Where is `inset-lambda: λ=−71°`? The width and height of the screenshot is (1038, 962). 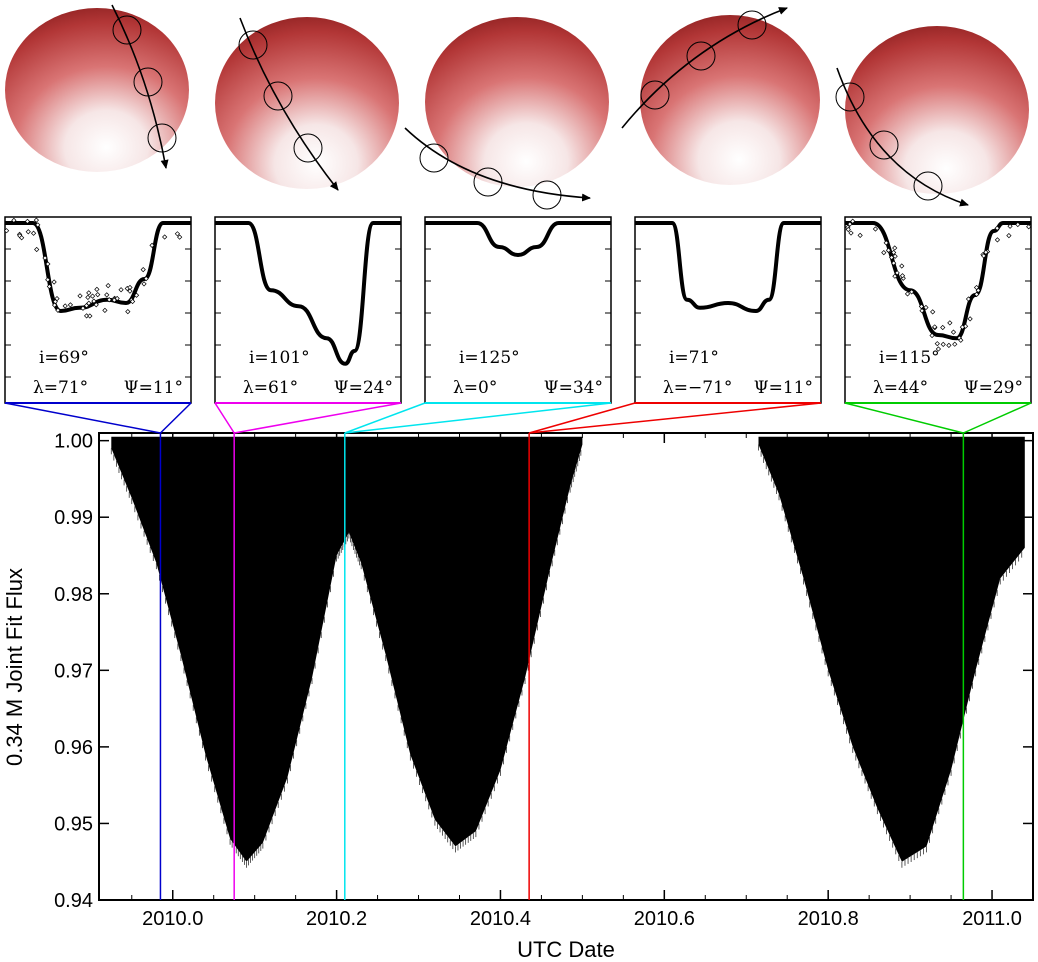 inset-lambda: λ=−71° is located at coordinates (697, 388).